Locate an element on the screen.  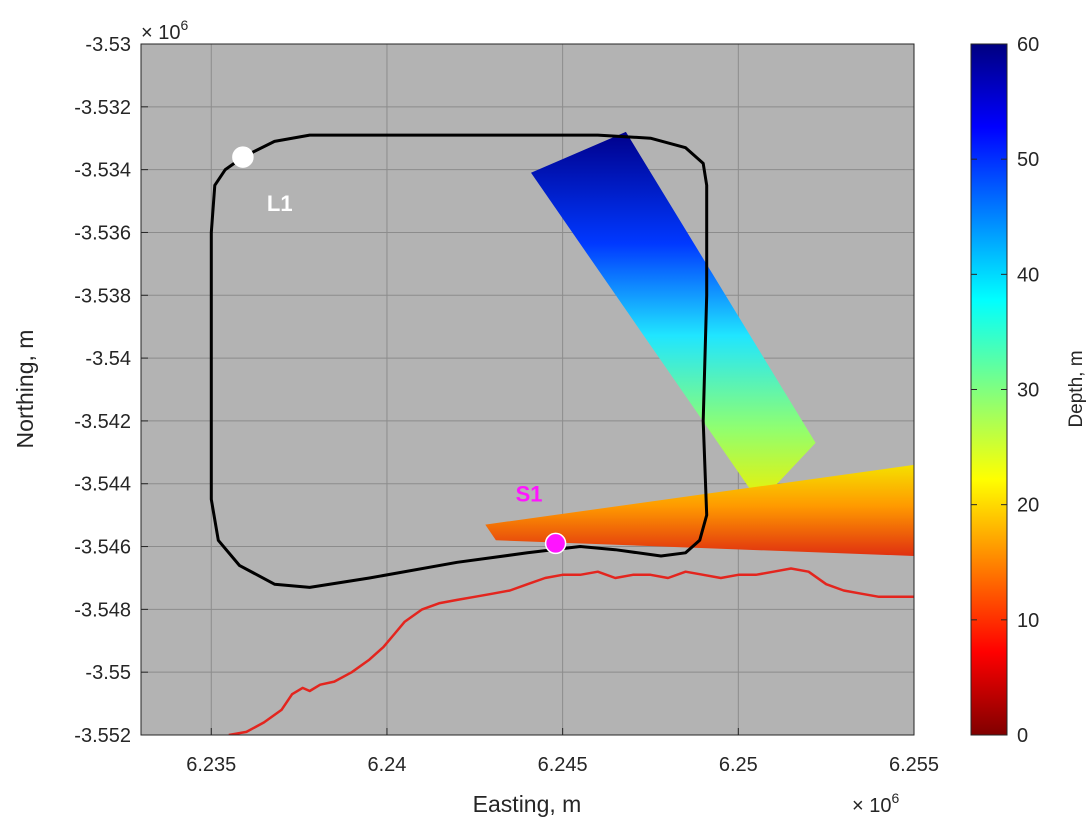
coastline-line is located at coordinates (571, 651).